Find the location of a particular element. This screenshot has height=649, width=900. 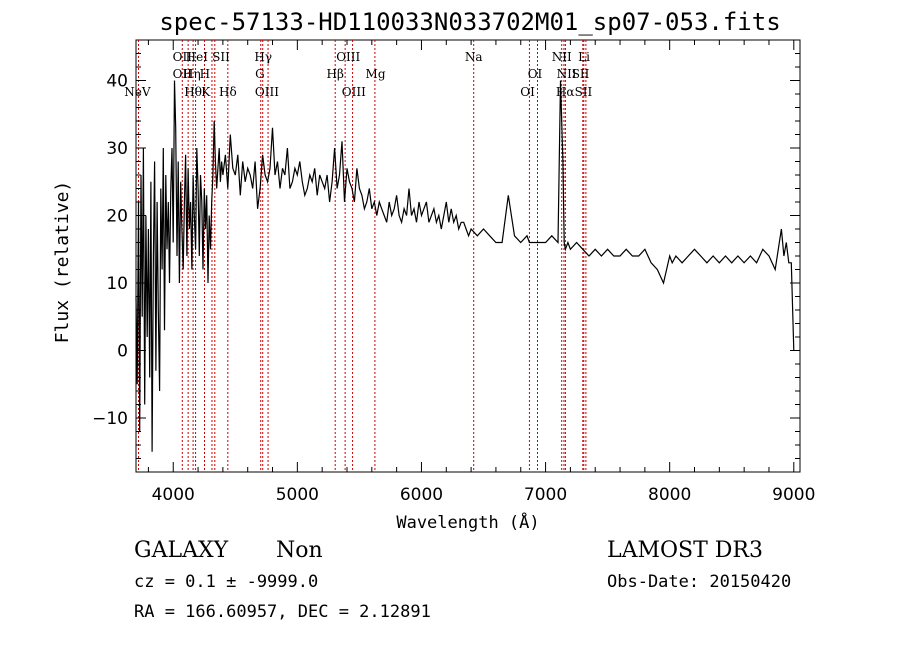

redshift-readout: cz = 0.1 ± -9999.0 is located at coordinates (226, 582).